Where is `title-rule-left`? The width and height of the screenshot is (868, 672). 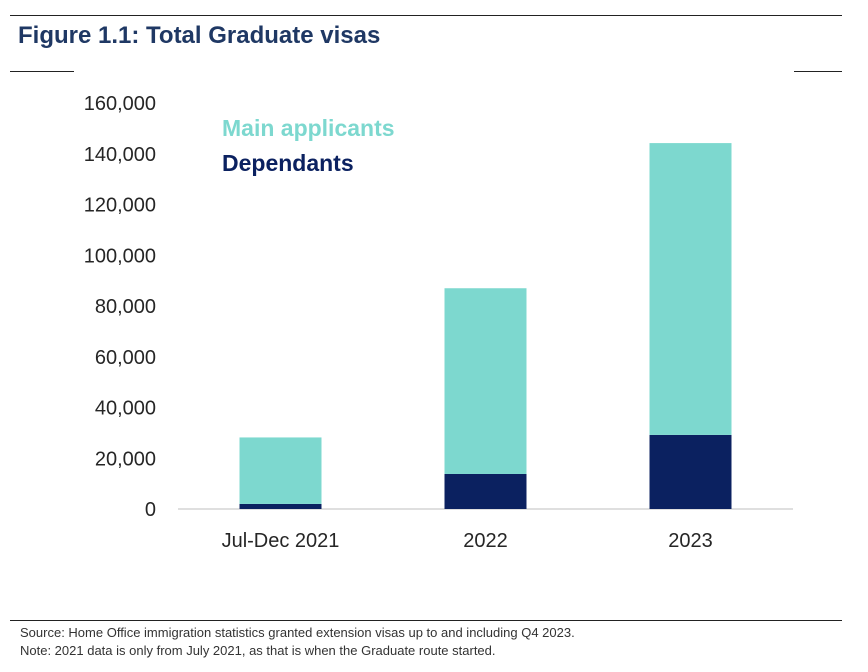 title-rule-left is located at coordinates (42, 71).